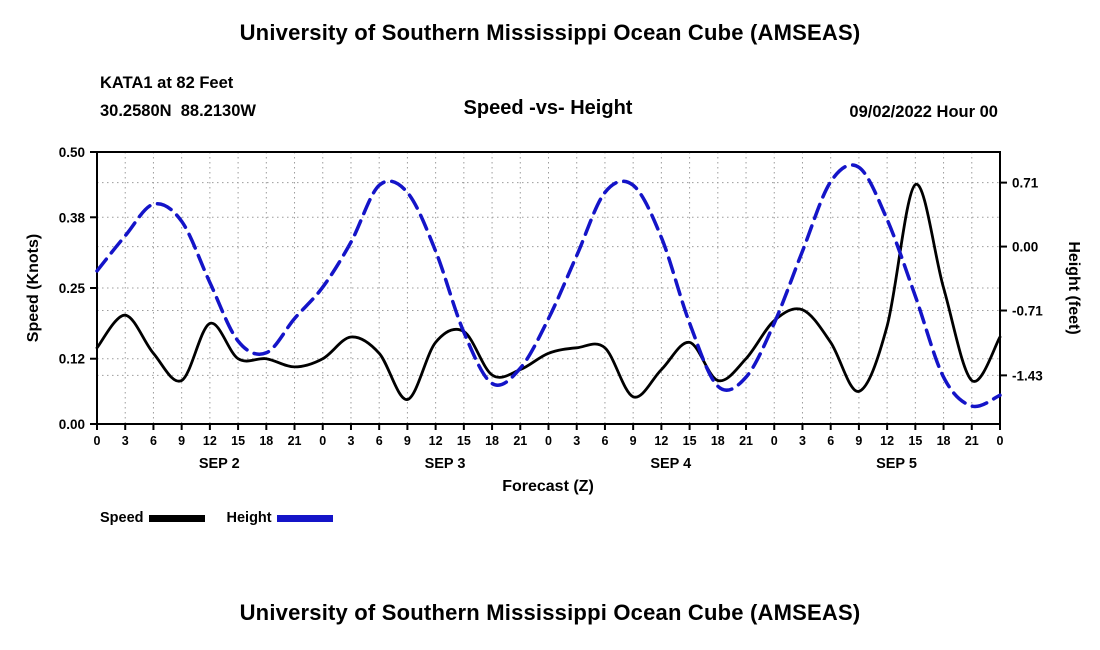 The height and width of the screenshot is (650, 1100). I want to click on x-axis-label: Forecast (Z), so click(548, 486).